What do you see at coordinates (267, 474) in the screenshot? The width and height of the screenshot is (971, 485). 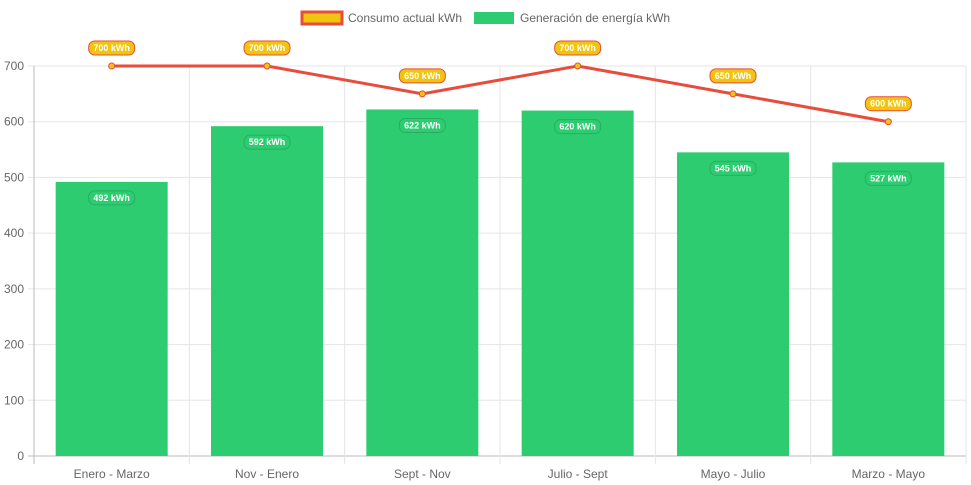 I see `x-tick-label: Nov - Enero` at bounding box center [267, 474].